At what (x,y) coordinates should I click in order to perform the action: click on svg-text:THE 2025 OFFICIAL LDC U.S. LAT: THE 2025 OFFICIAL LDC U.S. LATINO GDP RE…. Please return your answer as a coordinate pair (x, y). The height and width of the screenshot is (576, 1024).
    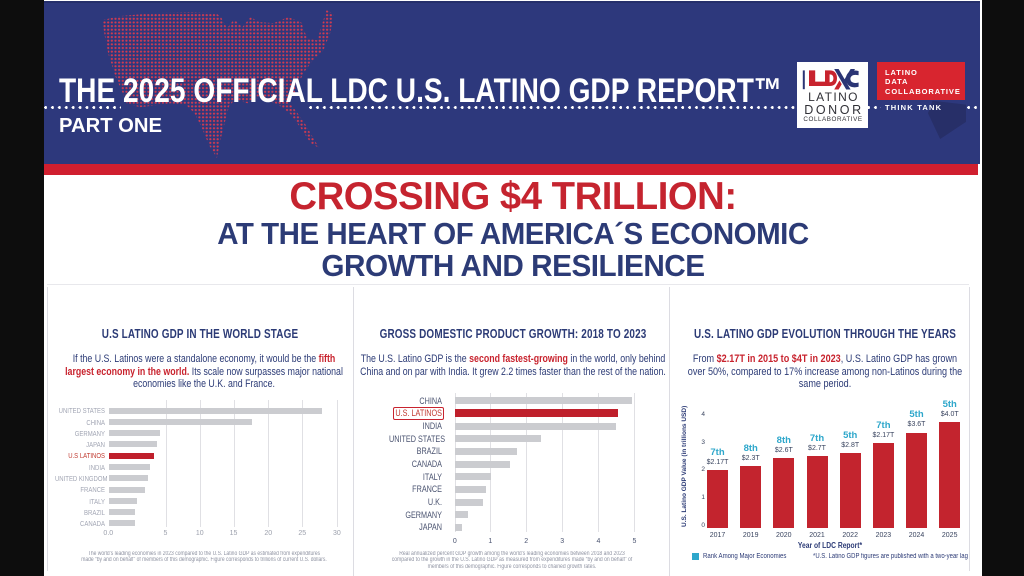
    Looking at the image, I should click on (420, 91).